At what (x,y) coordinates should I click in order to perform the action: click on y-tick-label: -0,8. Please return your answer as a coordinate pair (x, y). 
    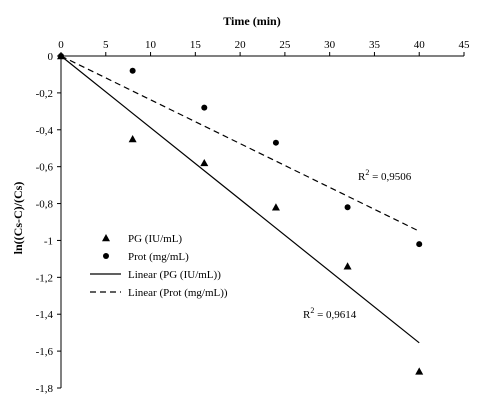
    Looking at the image, I should click on (45, 205).